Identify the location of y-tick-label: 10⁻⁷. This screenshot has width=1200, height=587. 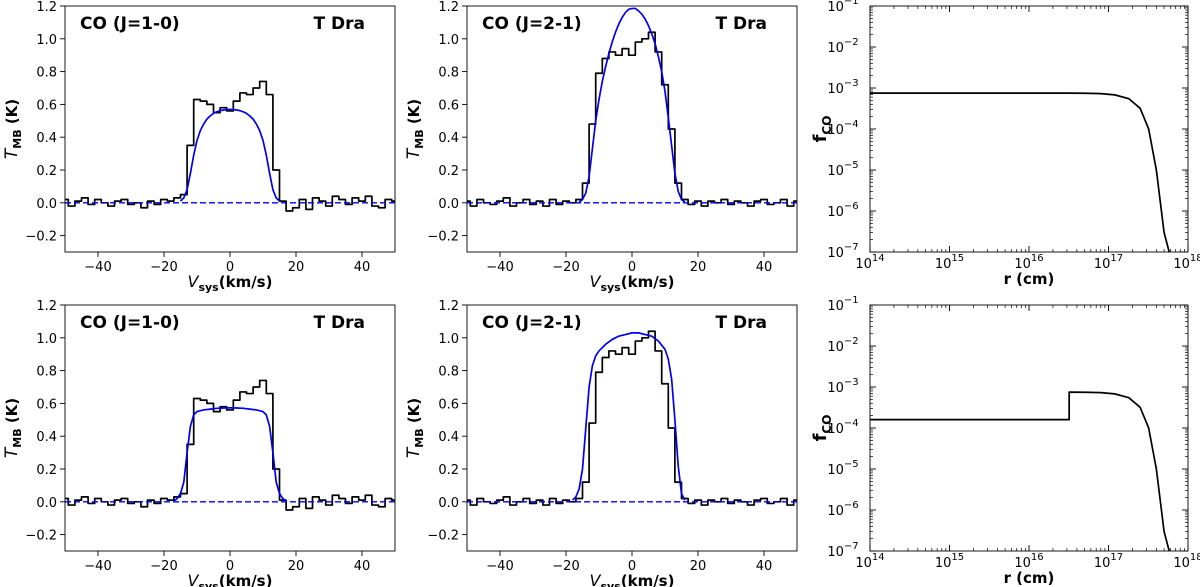
(842, 251).